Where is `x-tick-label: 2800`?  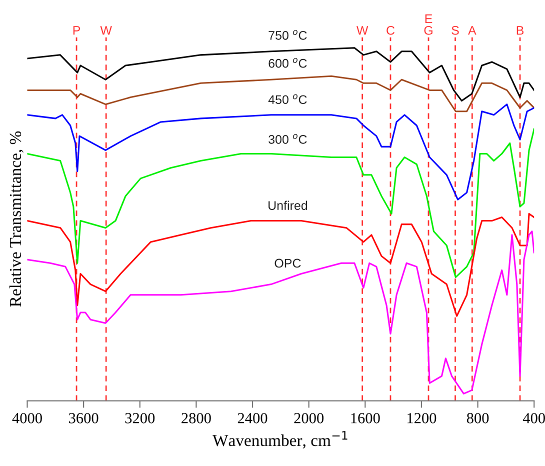 x-tick-label: 2800 is located at coordinates (196, 418).